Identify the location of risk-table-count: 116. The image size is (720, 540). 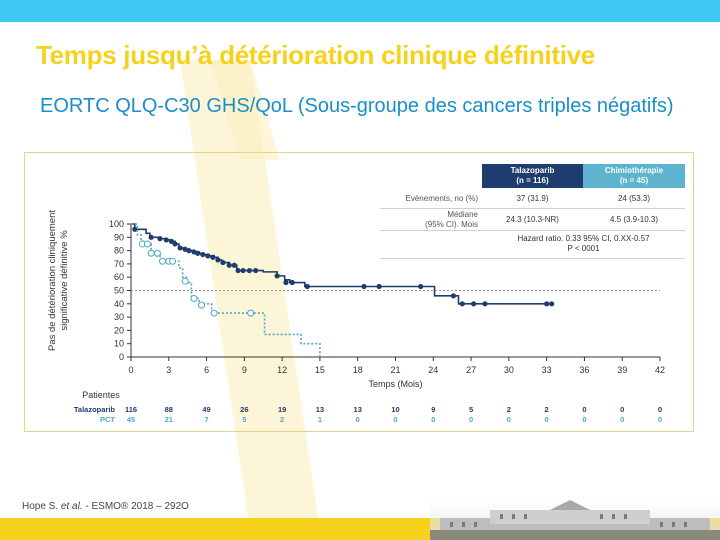
(131, 409).